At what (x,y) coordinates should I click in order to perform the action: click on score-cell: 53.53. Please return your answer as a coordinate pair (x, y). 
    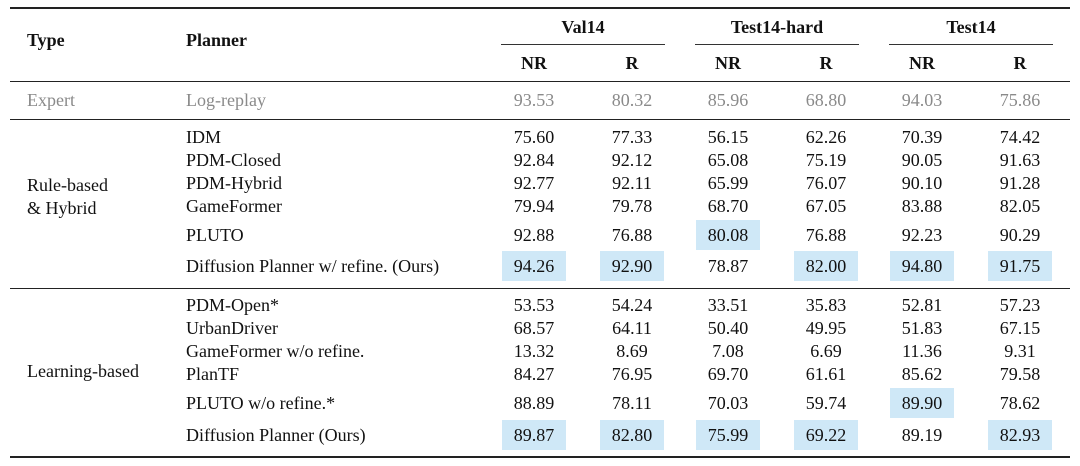
    Looking at the image, I should click on (534, 305).